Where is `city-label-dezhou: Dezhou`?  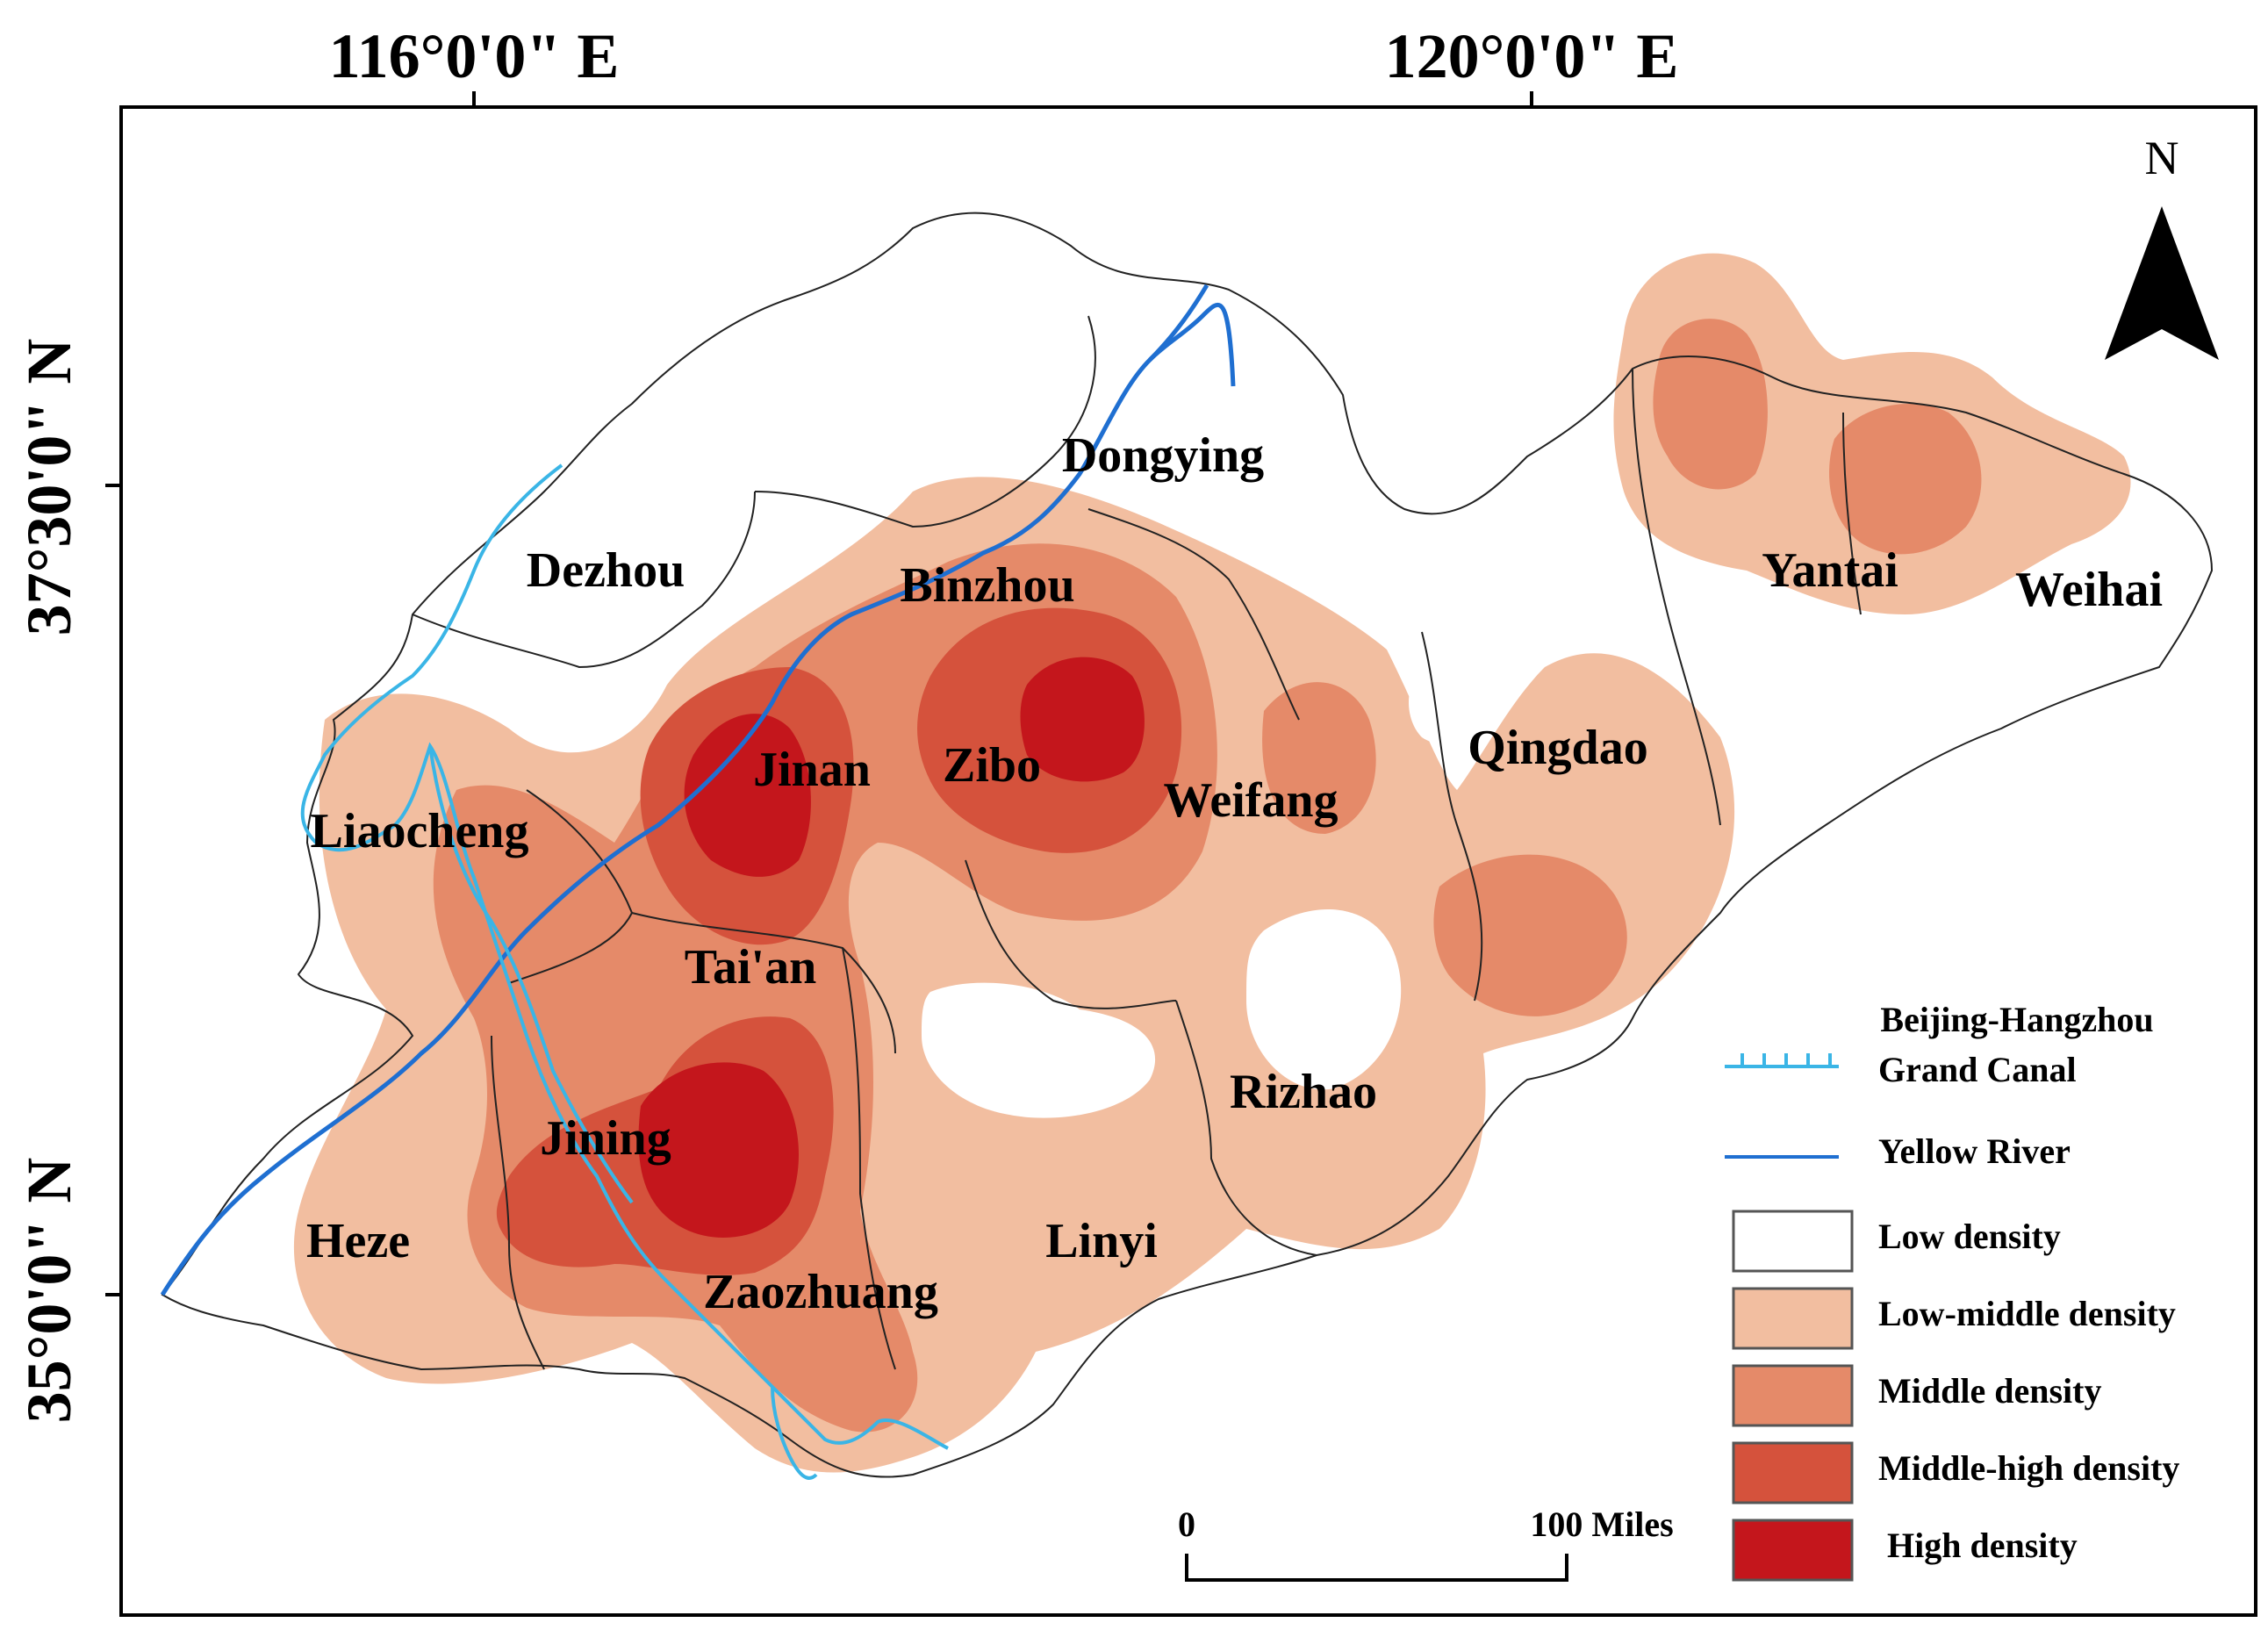
city-label-dezhou: Dezhou is located at coordinates (606, 570).